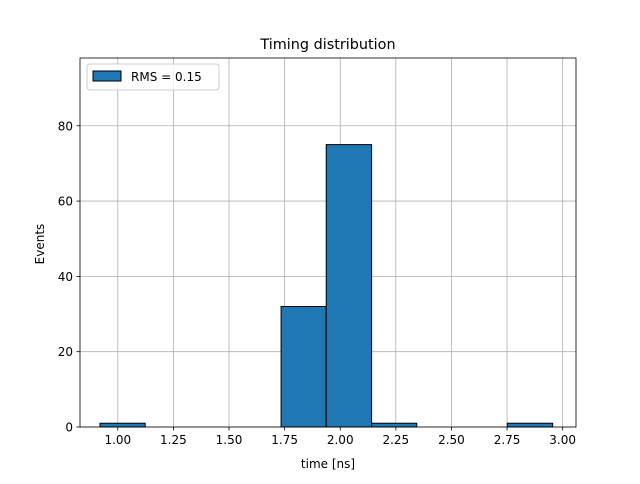 Image resolution: width=640 pixels, height=484 pixels. Describe the element at coordinates (107, 76) in the screenshot. I see `legend-swatch` at that location.